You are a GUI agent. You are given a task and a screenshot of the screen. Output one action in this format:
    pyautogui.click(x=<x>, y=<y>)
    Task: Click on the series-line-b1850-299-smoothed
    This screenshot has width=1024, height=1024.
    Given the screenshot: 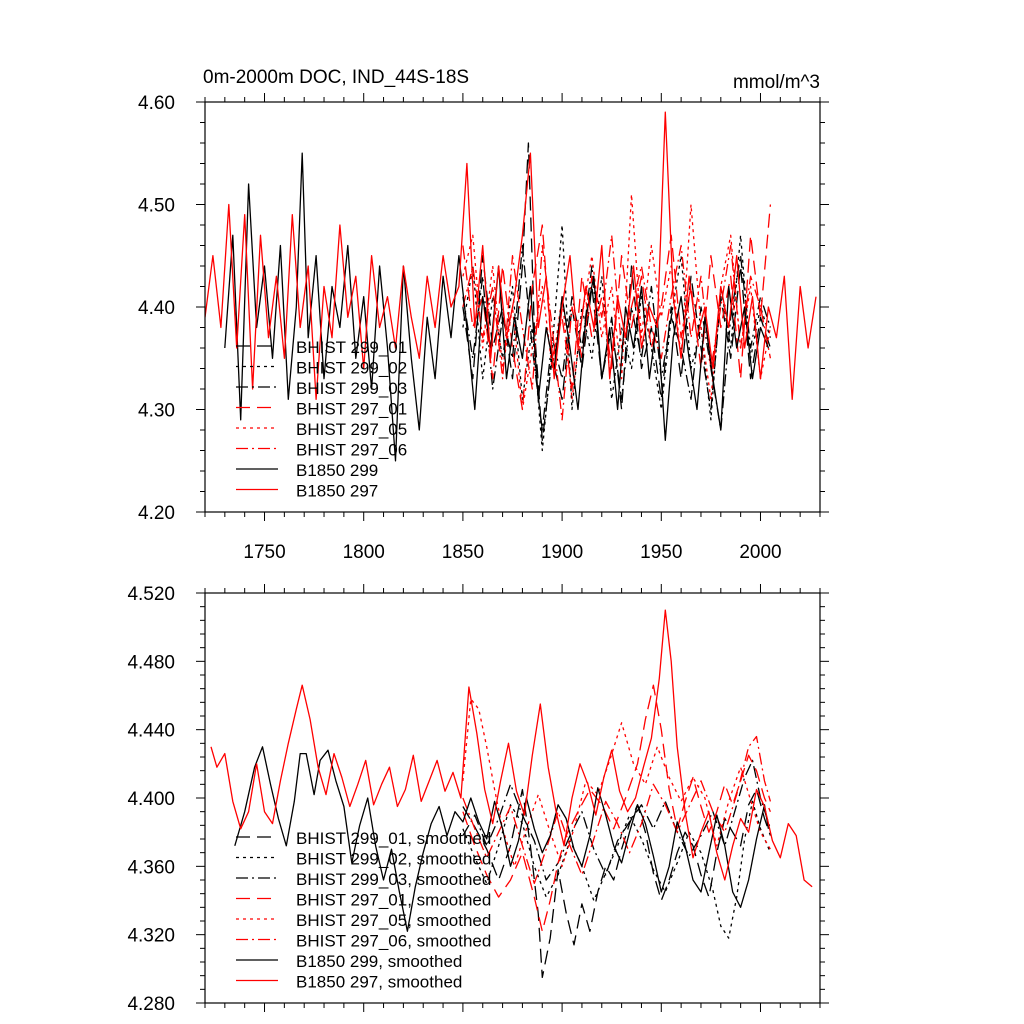 What is the action you would take?
    pyautogui.click(x=502, y=839)
    